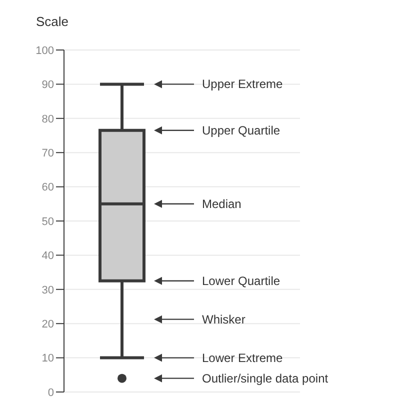 The width and height of the screenshot is (400, 408). Describe the element at coordinates (222, 203) in the screenshot. I see `annotation: Median` at that location.